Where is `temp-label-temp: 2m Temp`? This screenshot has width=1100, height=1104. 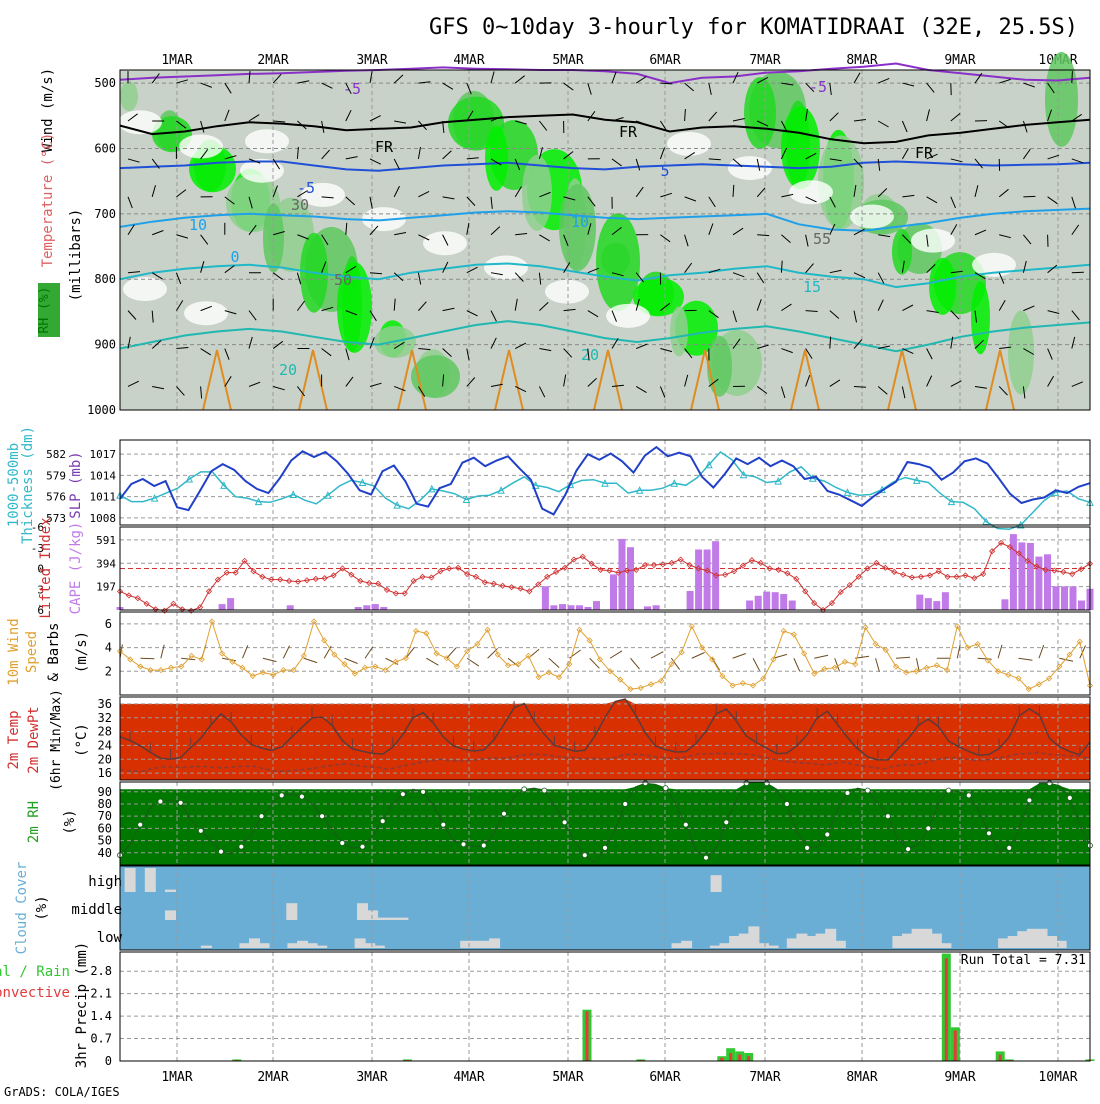
temp-label-temp: 2m Temp is located at coordinates (14, 739).